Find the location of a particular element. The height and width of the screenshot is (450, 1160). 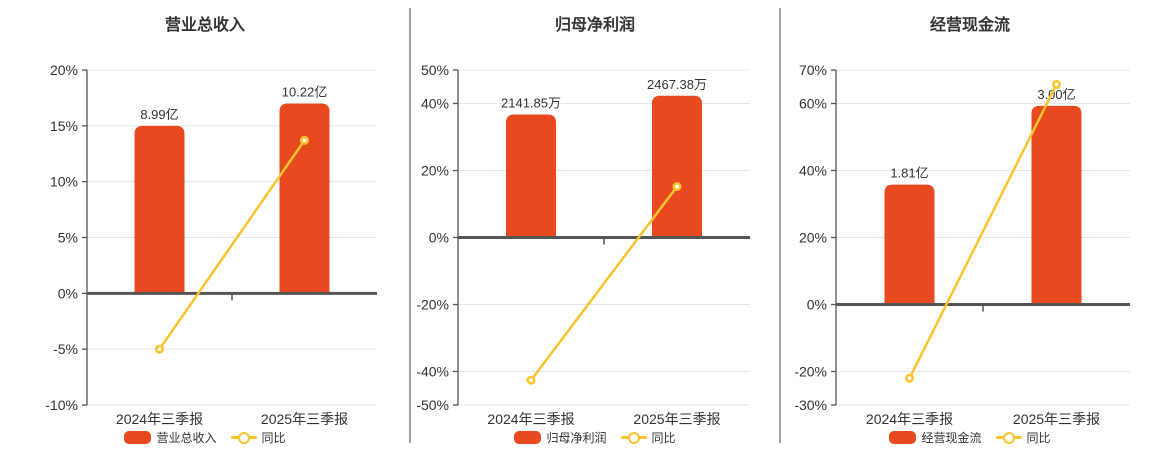

y-tick-label: 10% is located at coordinates (64, 182).